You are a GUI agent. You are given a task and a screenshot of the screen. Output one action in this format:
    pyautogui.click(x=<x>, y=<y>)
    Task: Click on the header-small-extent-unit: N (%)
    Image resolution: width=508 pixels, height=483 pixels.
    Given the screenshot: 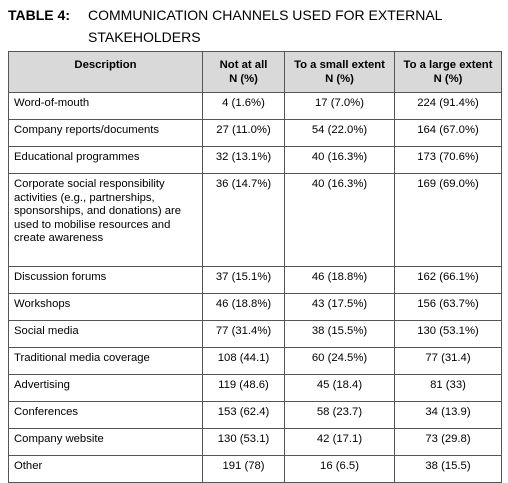 What is the action you would take?
    pyautogui.click(x=339, y=78)
    